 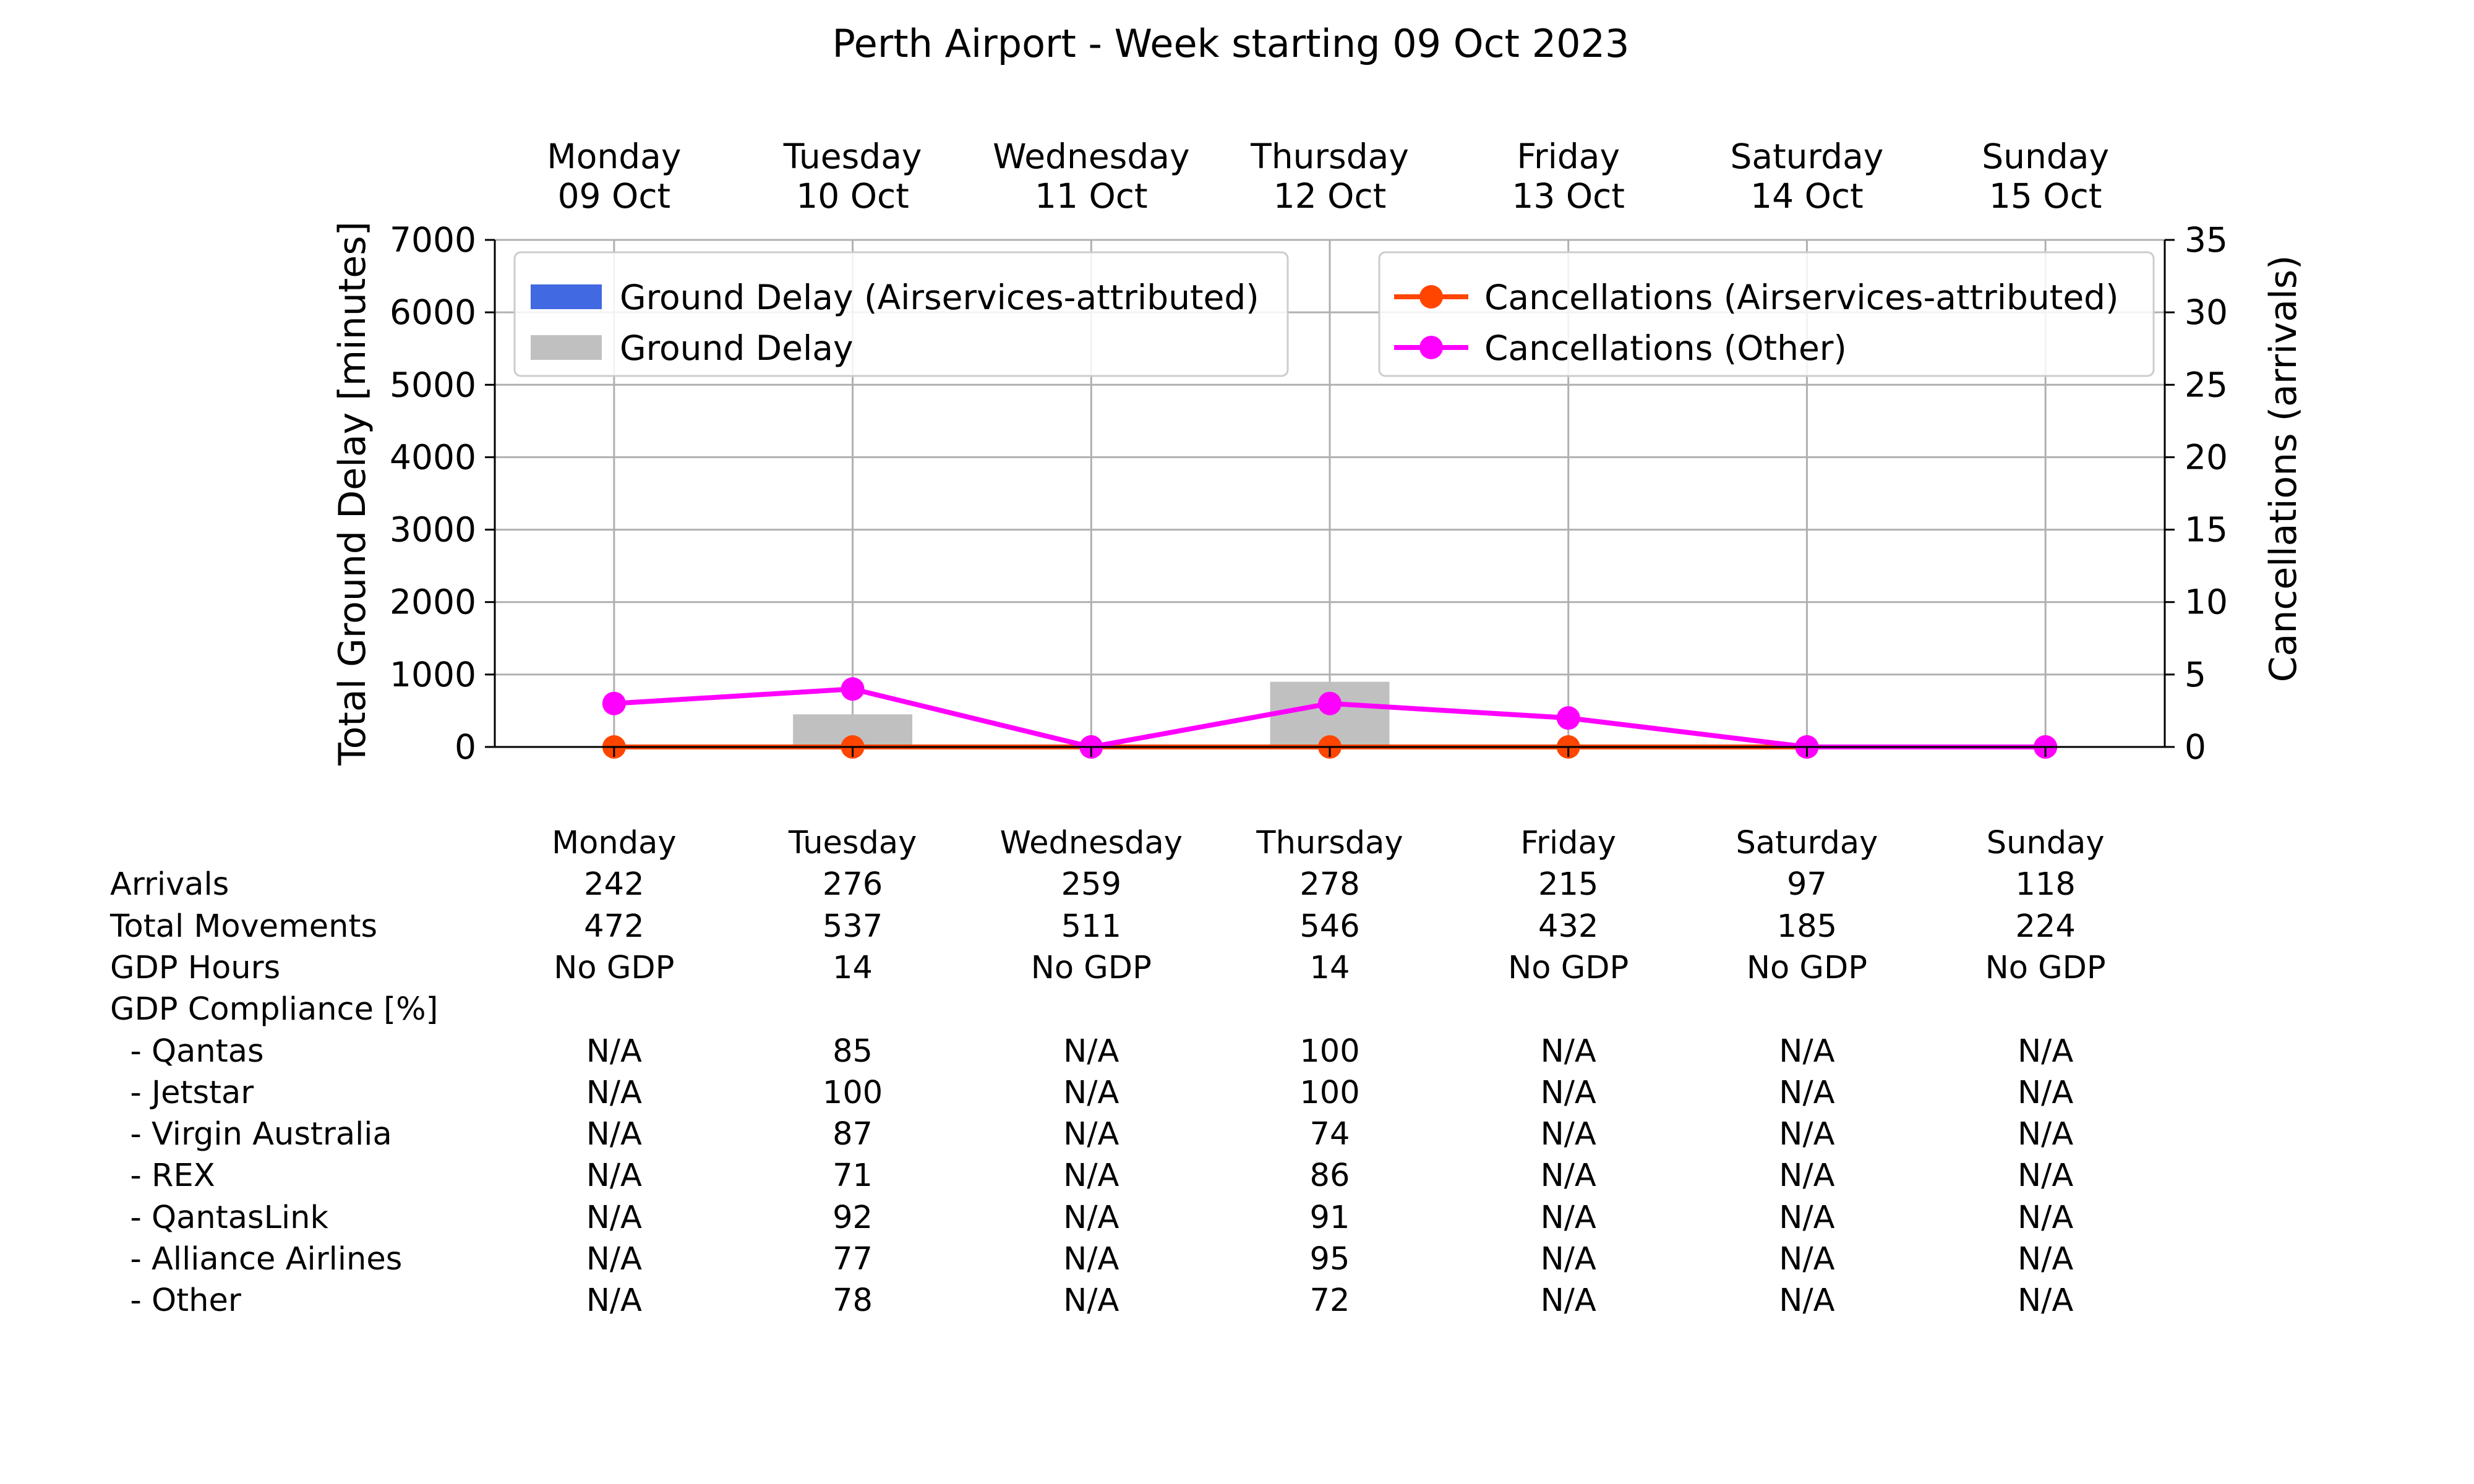 What do you see at coordinates (852, 926) in the screenshot?
I see `table-cell: 537` at bounding box center [852, 926].